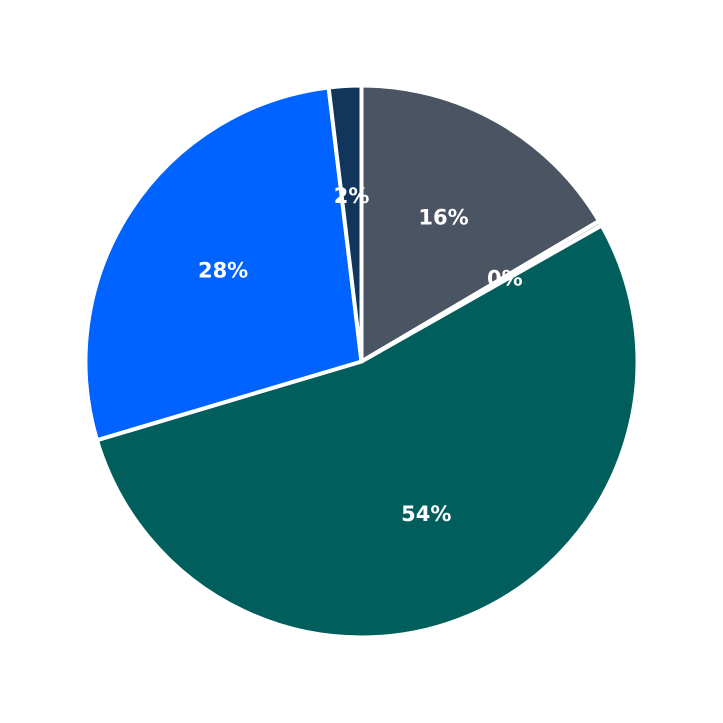 Image resolution: width=723 pixels, height=723 pixels. I want to click on slice-label-1: 0%, so click(505, 279).